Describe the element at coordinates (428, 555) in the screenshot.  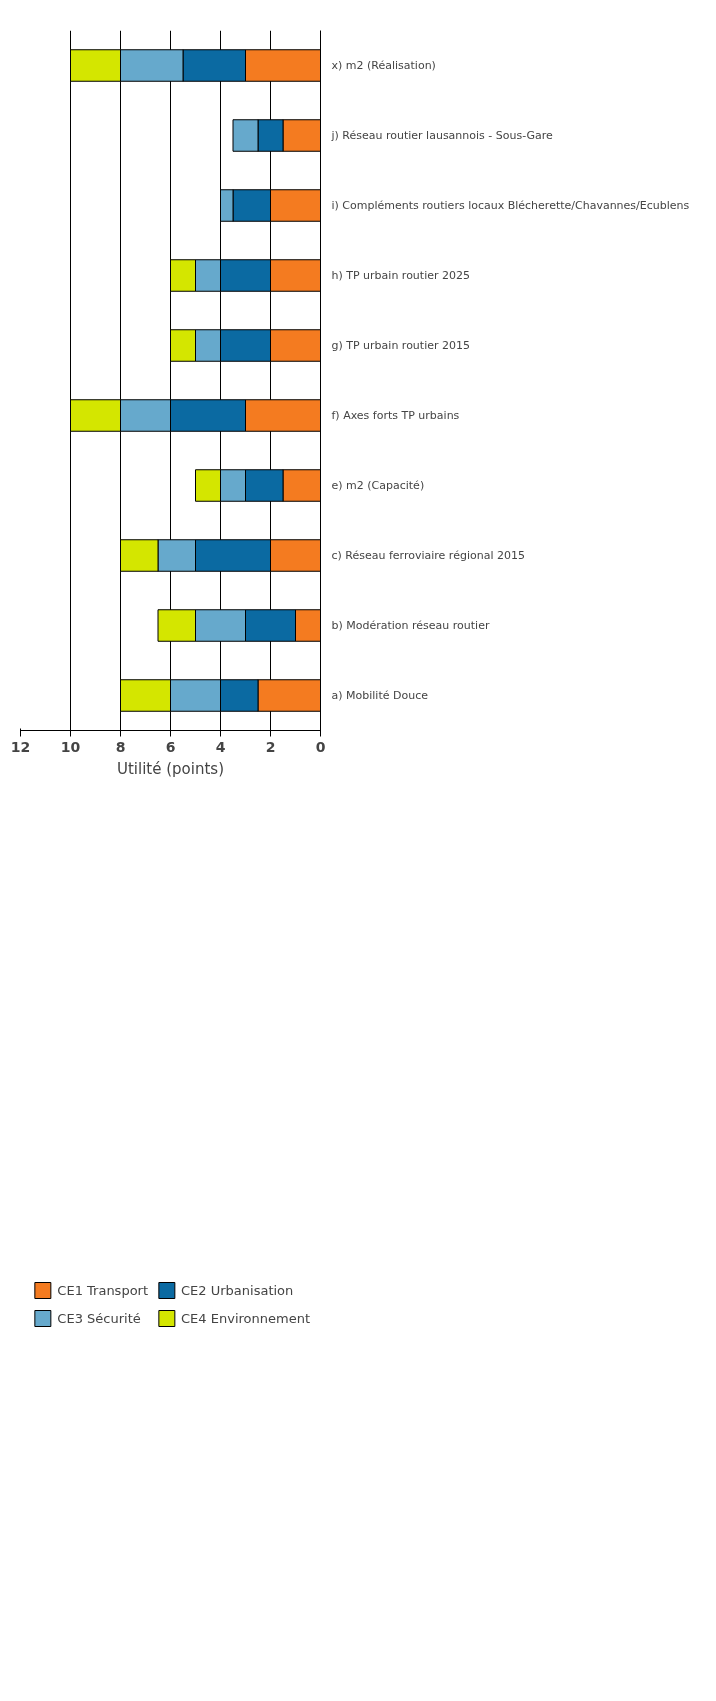
I see `y-tick-label: c) Réseau ferroviaire régional 2015` at that location.